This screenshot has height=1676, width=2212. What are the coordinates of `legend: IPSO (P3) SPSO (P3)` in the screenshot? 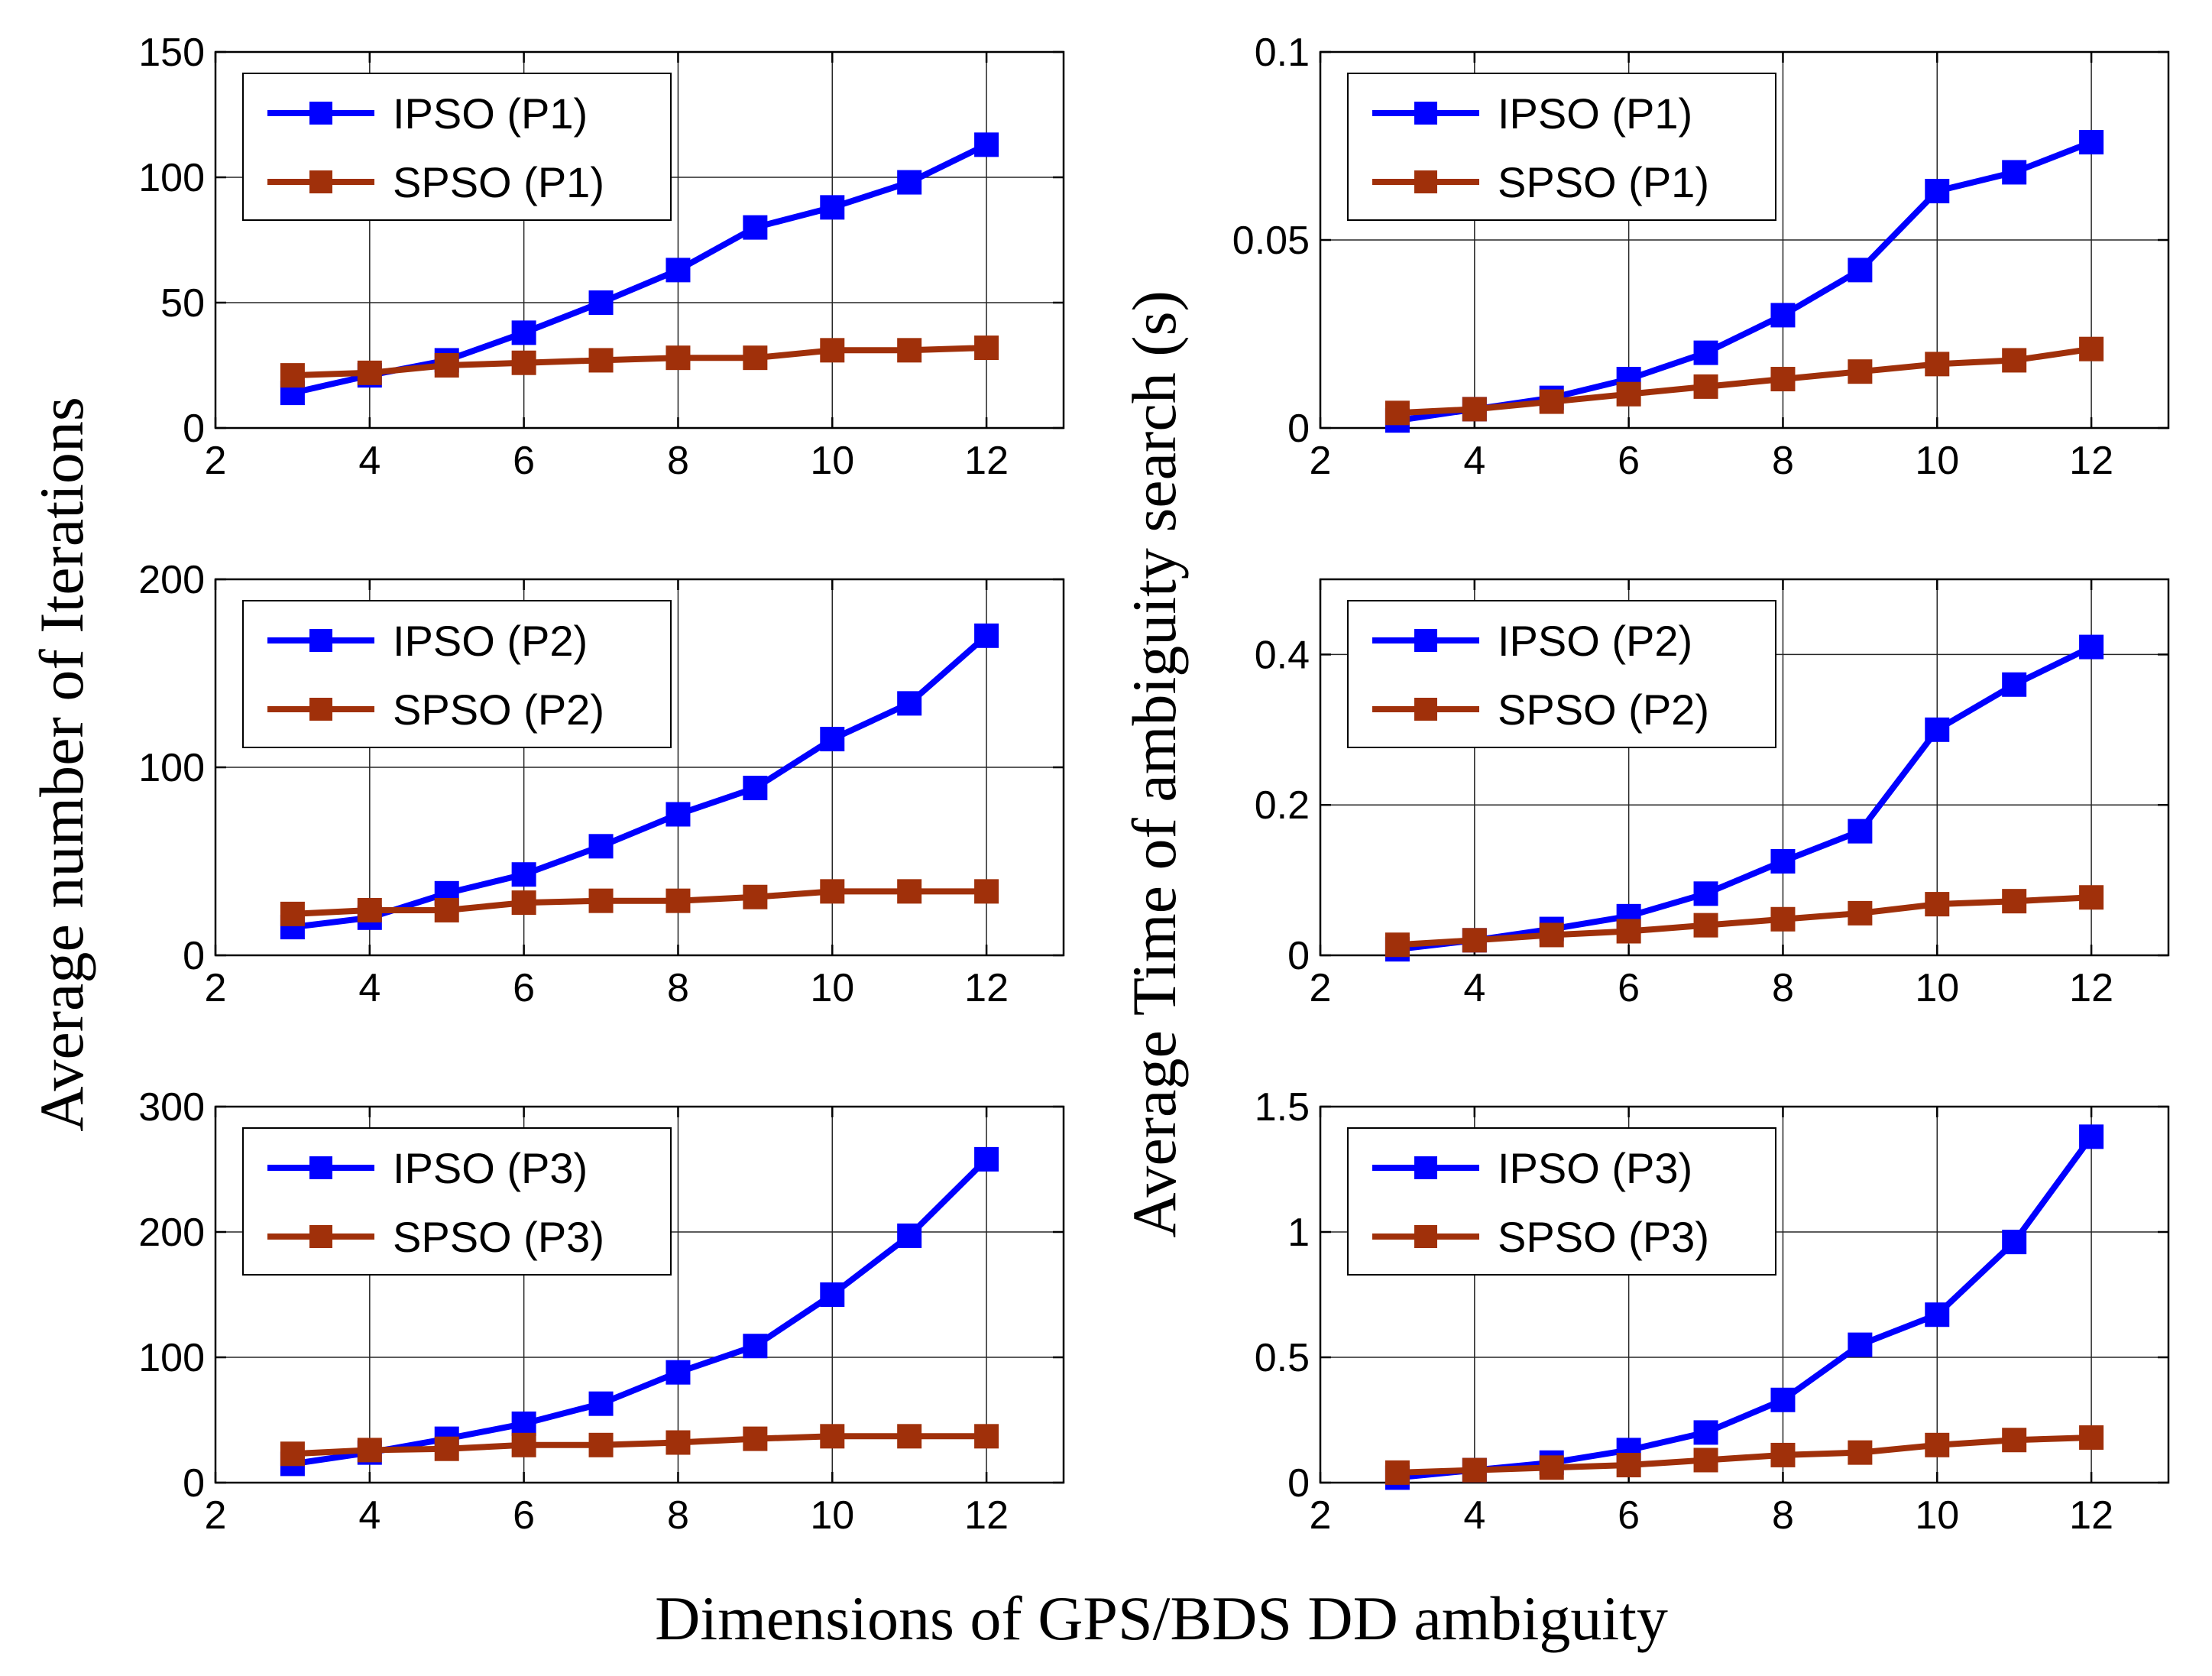 It's located at (457, 1202).